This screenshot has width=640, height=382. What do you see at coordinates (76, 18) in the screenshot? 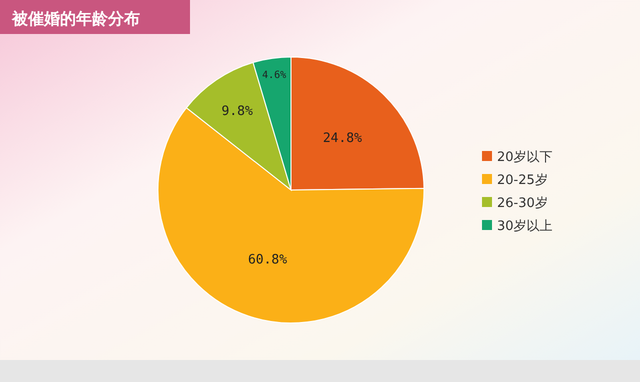
I see `title: 被催婚的年龄分布` at bounding box center [76, 18].